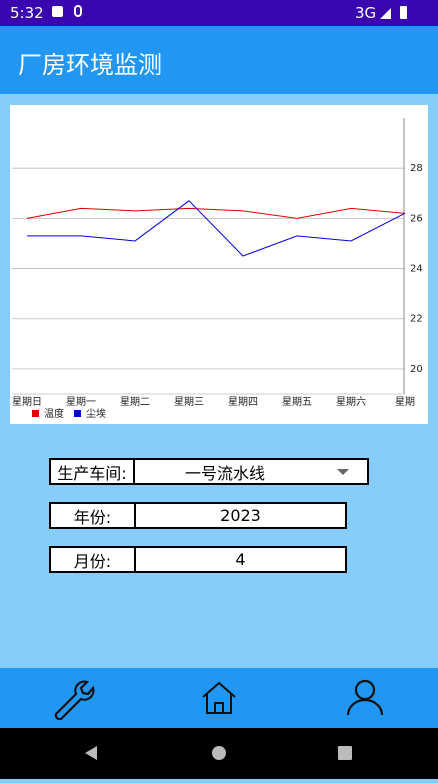 This screenshot has height=783, width=438. What do you see at coordinates (416, 369) in the screenshot?
I see `y-tick-label: 20` at bounding box center [416, 369].